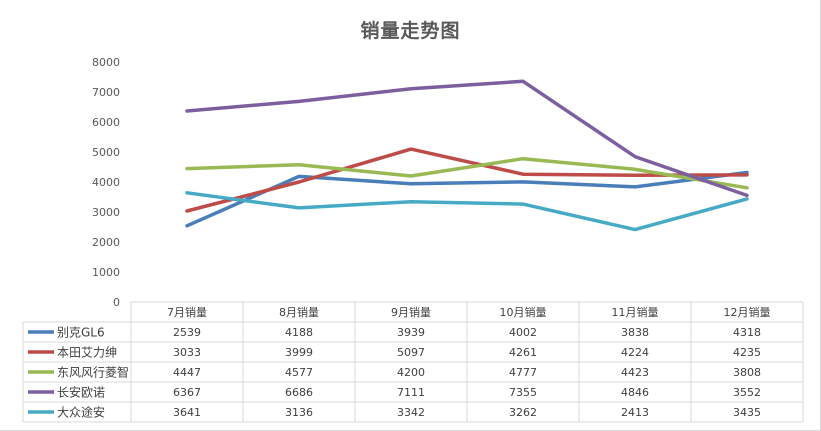 The image size is (821, 431). I want to click on legend-label: 别克GL6, so click(81, 333).